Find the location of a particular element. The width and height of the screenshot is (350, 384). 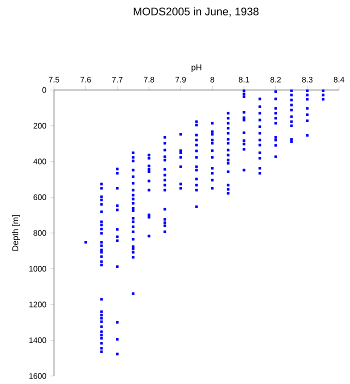

chart-title: MODS2005 in June, 1938 is located at coordinates (196, 12).